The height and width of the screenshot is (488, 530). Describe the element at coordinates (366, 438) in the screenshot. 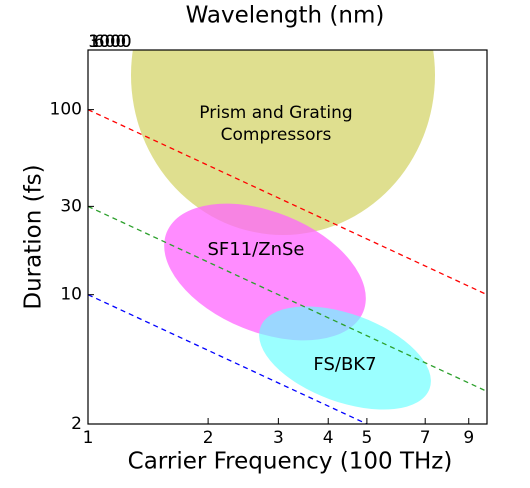

I see `x-tick-label: 5` at that location.